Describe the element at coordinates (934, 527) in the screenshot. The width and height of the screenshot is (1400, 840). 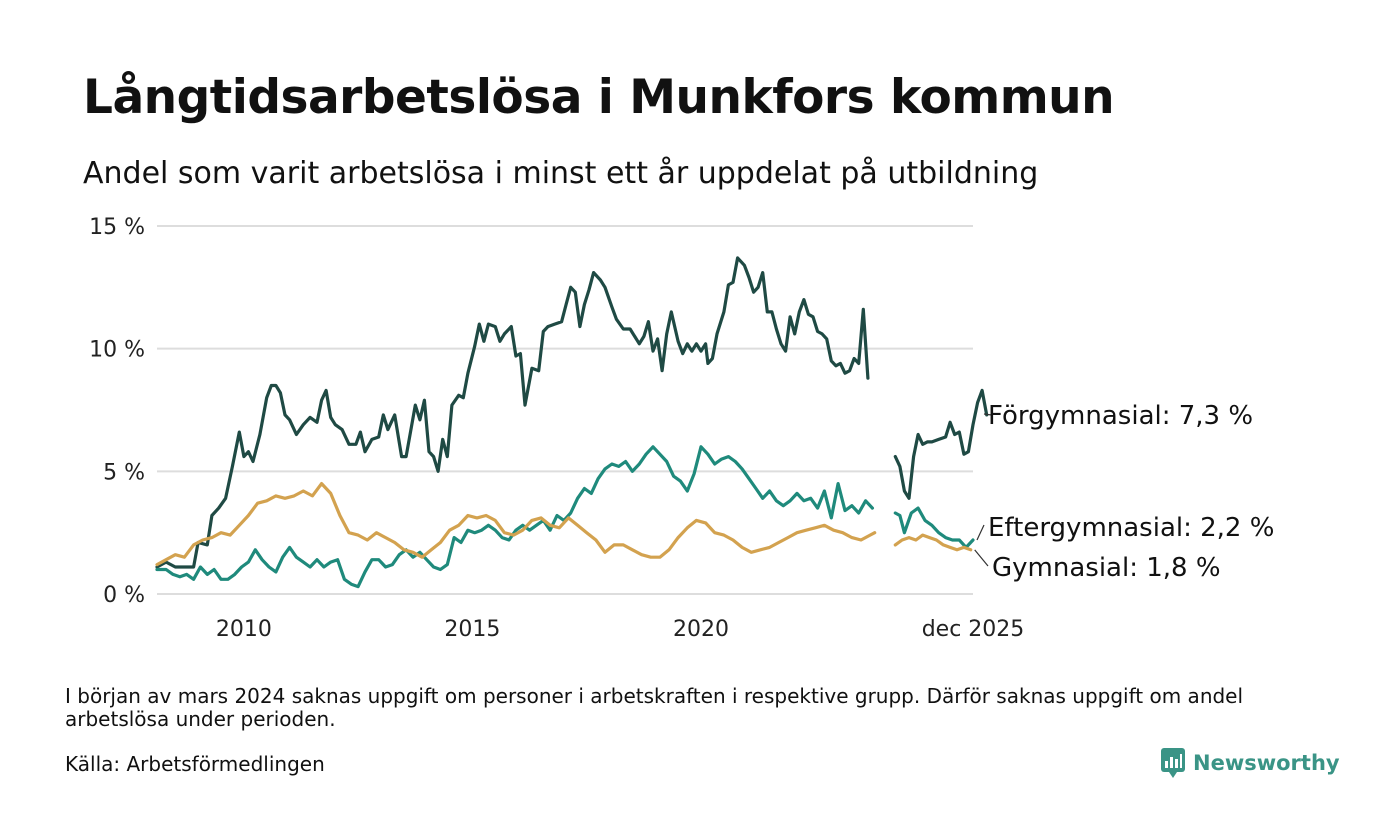
I see `series-line-eftergymnasial-after-gap` at that location.